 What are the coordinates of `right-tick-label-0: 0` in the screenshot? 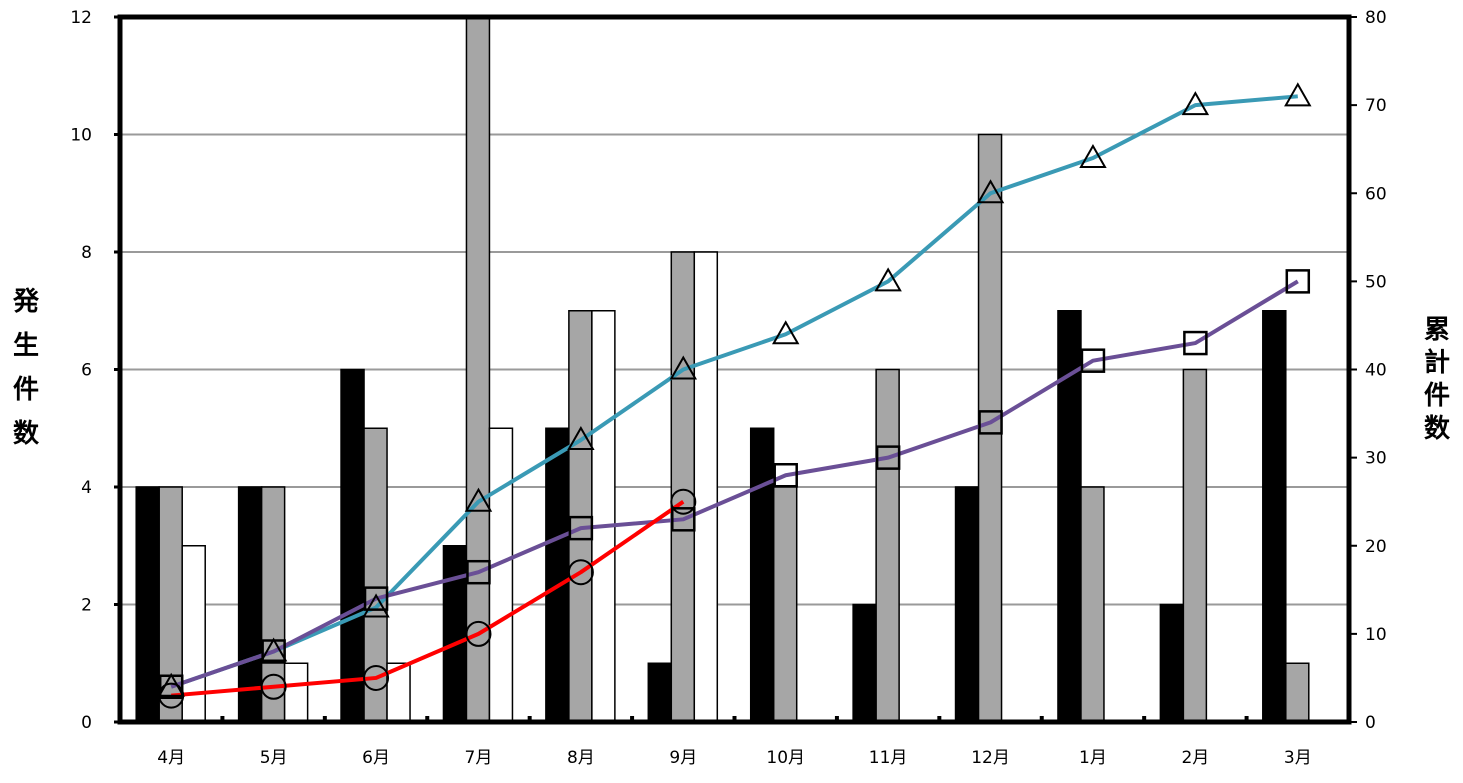 It's located at (1370, 723).